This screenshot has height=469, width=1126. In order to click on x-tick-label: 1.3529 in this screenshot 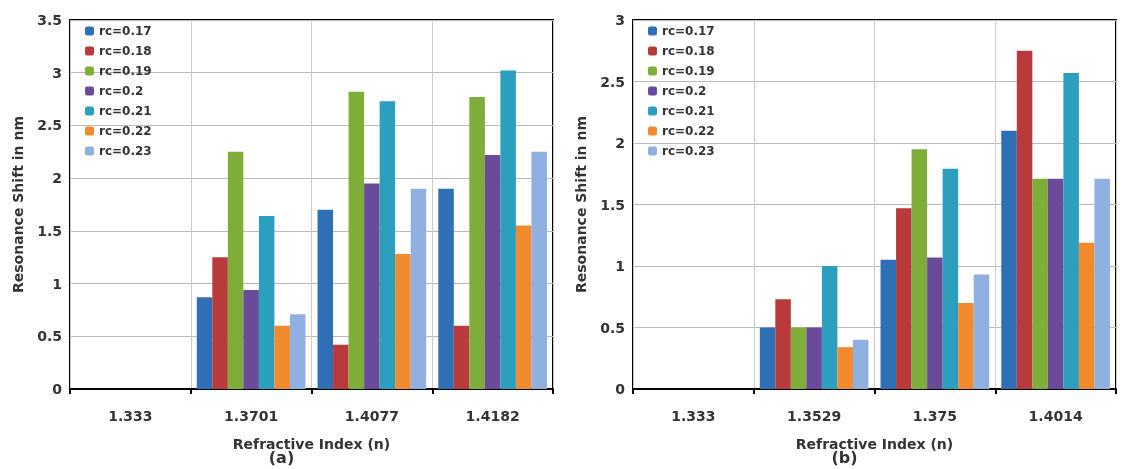, I will do `click(814, 416)`.